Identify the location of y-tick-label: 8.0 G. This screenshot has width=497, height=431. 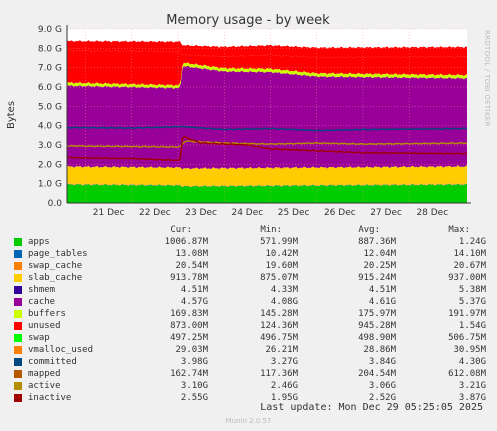
(50, 49).